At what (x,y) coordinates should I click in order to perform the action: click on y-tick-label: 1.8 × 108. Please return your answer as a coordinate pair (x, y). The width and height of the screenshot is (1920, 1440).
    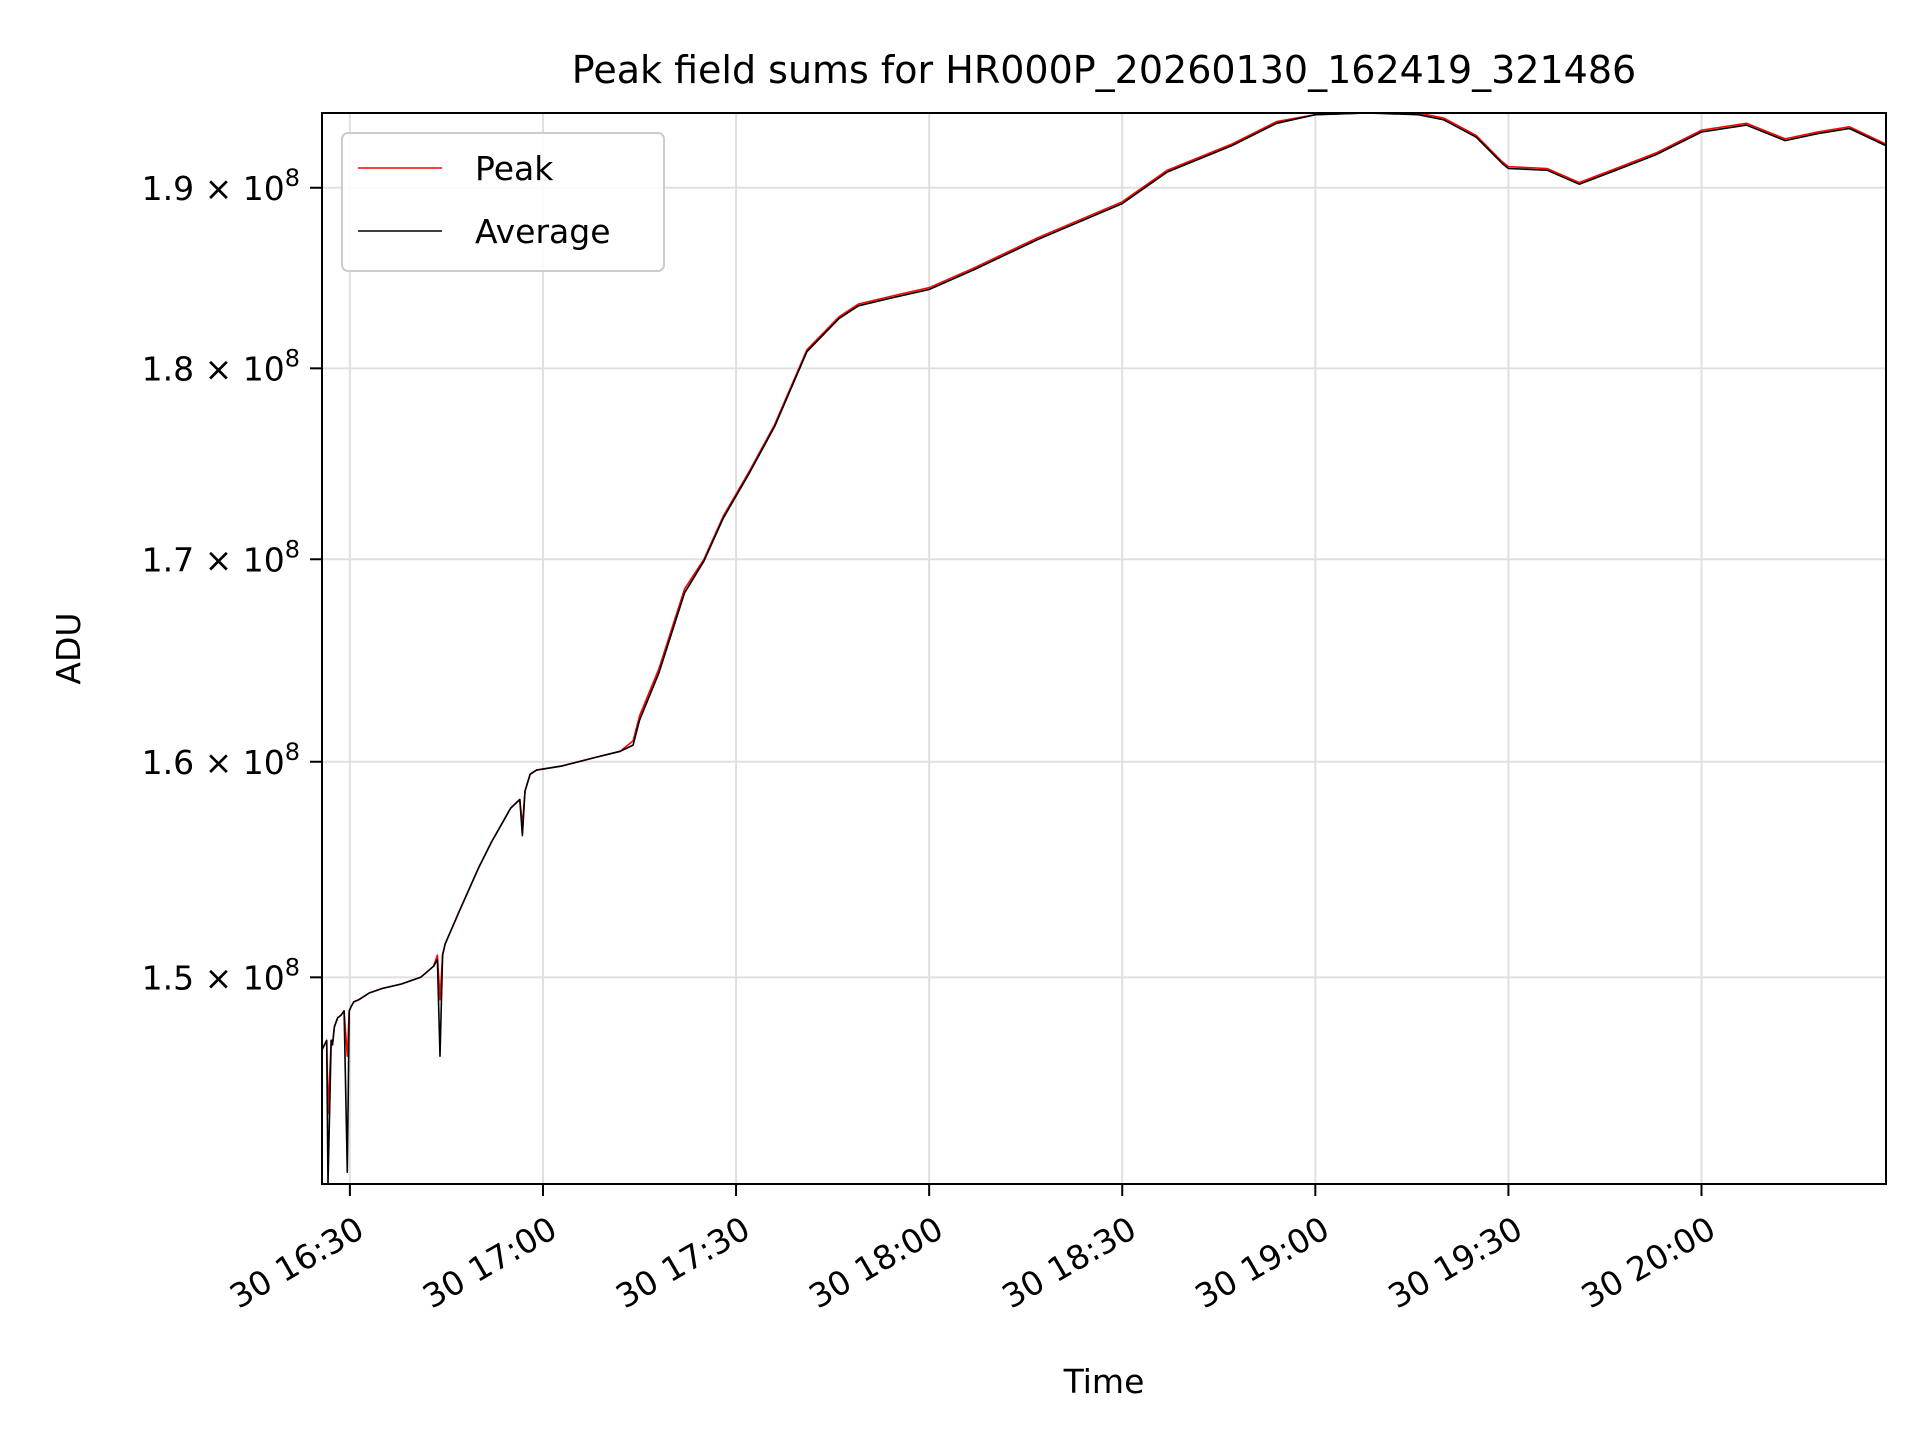
    Looking at the image, I should click on (221, 366).